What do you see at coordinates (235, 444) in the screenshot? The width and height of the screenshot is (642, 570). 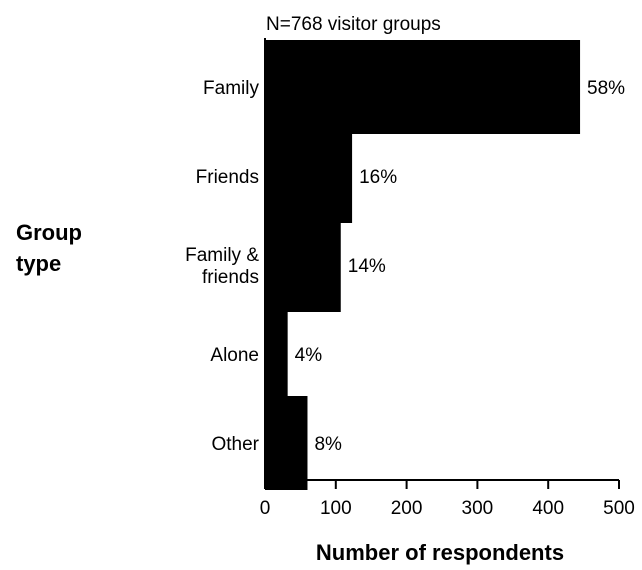 I see `category-label-4: Other` at bounding box center [235, 444].